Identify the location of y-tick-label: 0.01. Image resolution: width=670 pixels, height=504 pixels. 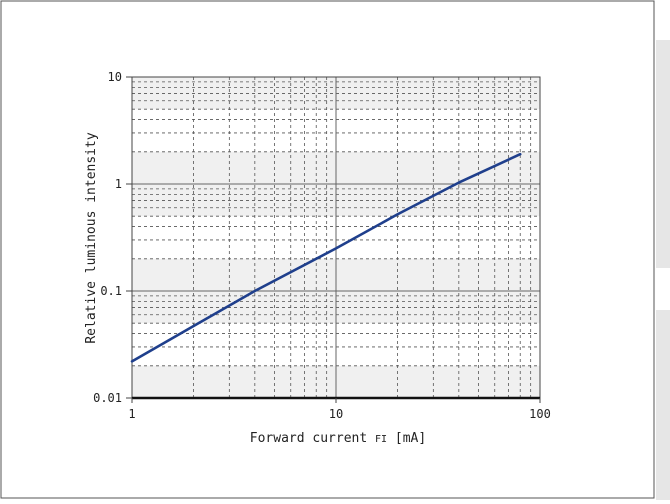
(107, 398).